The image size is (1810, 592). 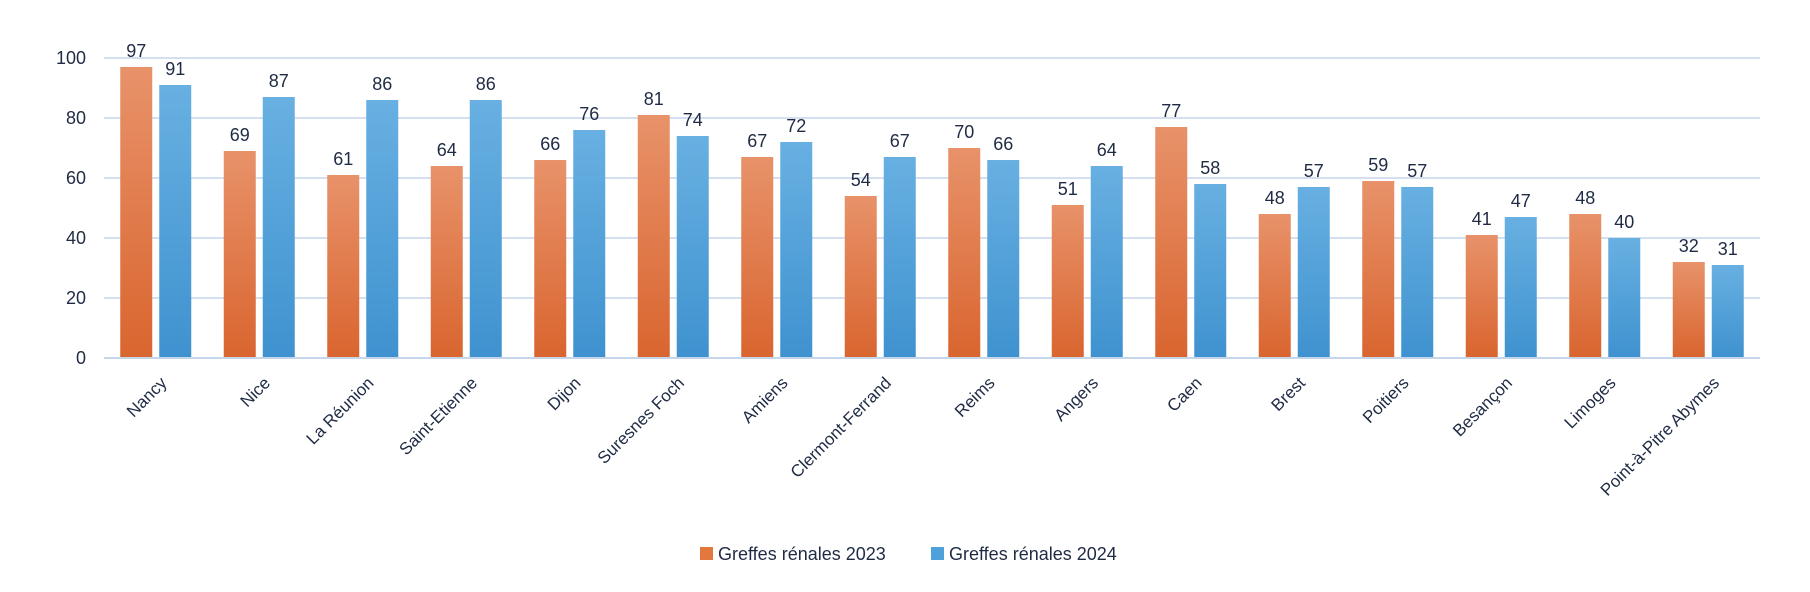 What do you see at coordinates (71, 208) in the screenshot?
I see `y-axis: 0 20 40 60 80 100` at bounding box center [71, 208].